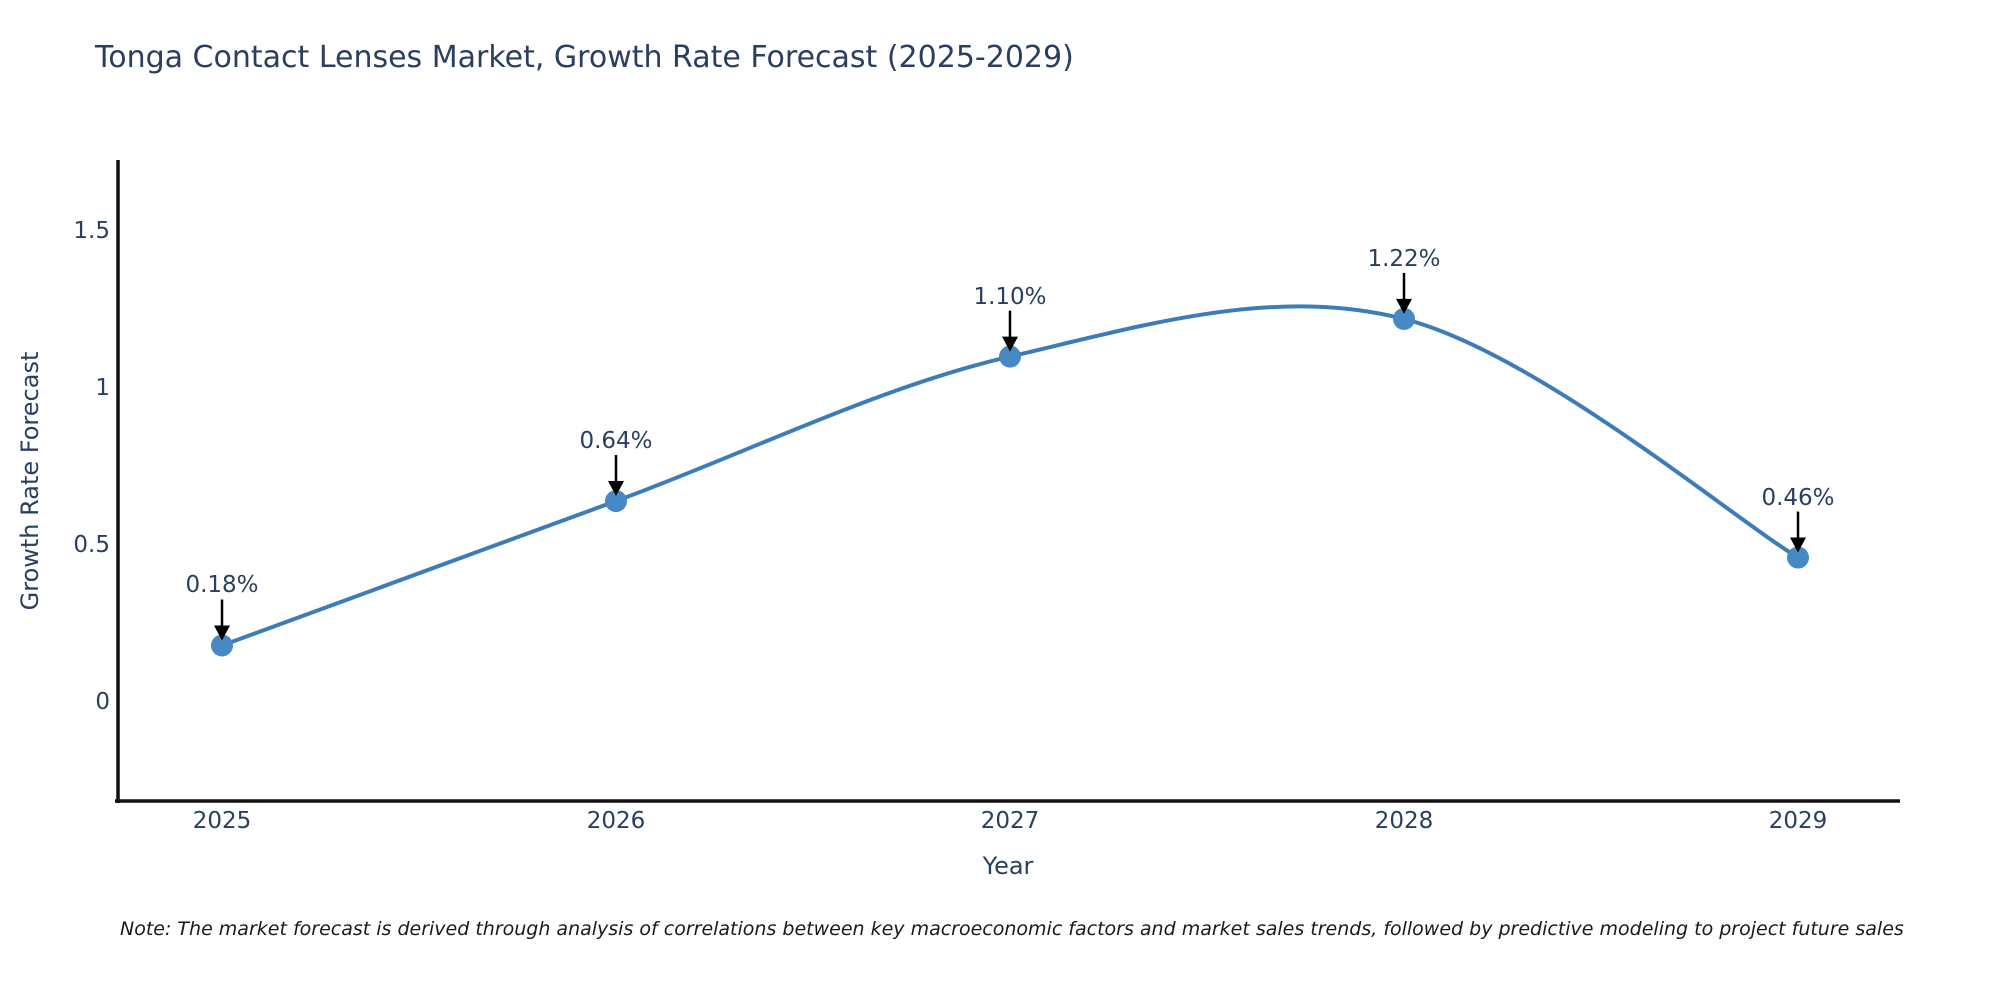 The image size is (2000, 1000). Describe the element at coordinates (1010, 296) in the screenshot. I see `point-value-label: 1.10%` at that location.